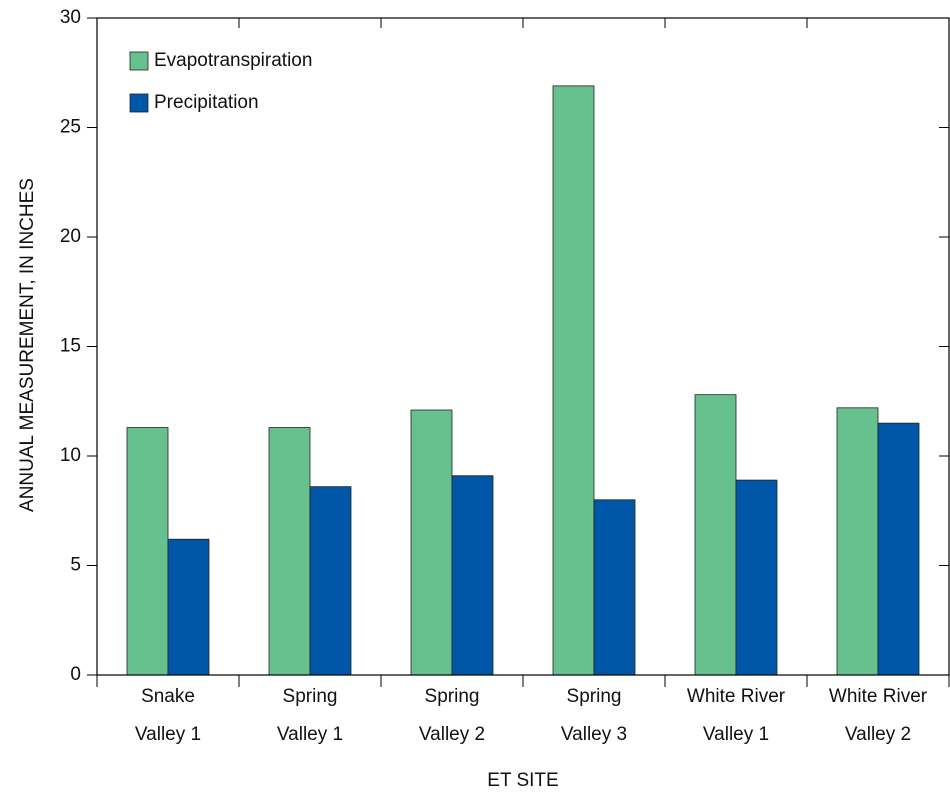 Image resolution: width=950 pixels, height=799 pixels. What do you see at coordinates (168, 715) in the screenshot?
I see `x-tick-label: Snake Valley 1` at bounding box center [168, 715].